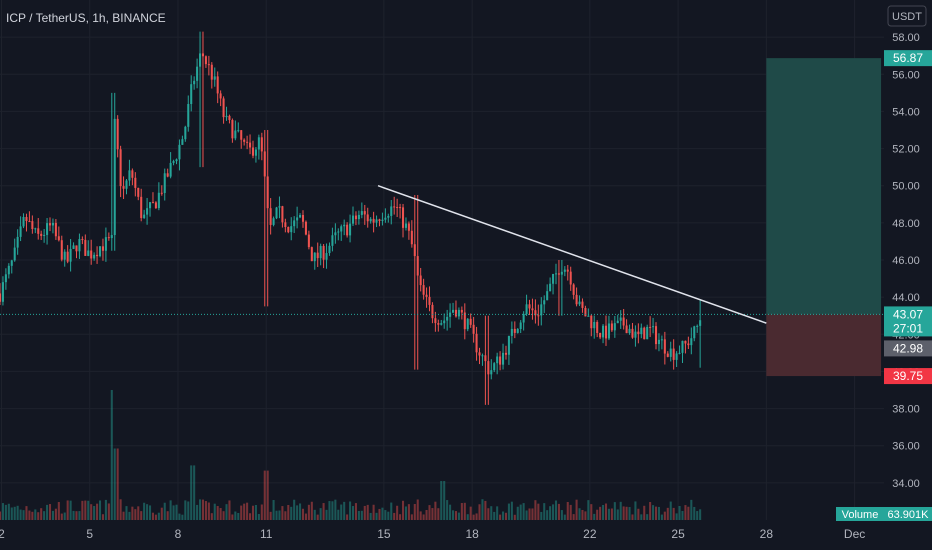  What do you see at coordinates (572, 254) in the screenshot?
I see `trendline` at bounding box center [572, 254].